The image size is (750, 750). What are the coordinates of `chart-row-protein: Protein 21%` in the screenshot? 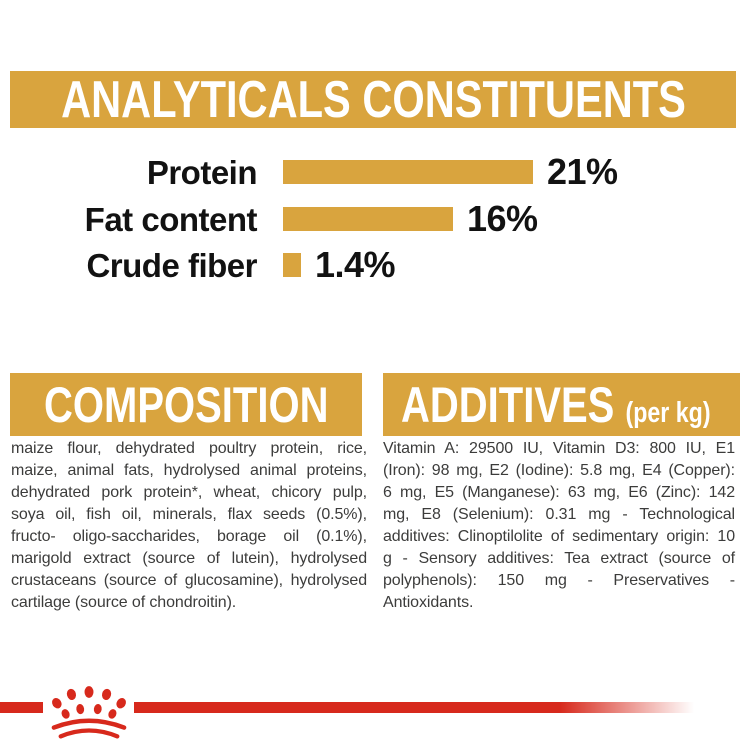 It's located at (375, 171).